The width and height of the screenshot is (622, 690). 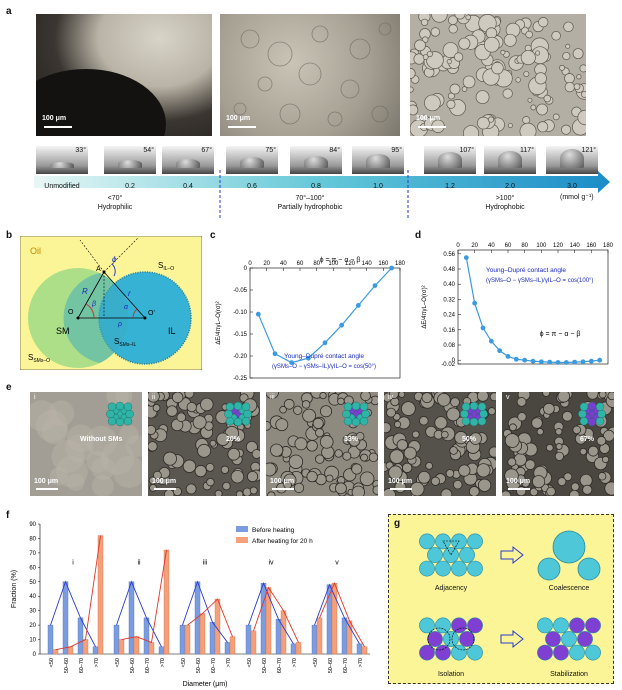 What do you see at coordinates (32, 539) in the screenshot?
I see `y-tick-label: 80` at bounding box center [32, 539].